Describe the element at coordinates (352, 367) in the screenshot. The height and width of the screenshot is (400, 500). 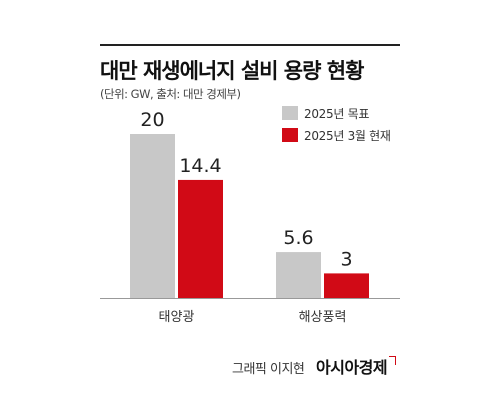
I see `brand-name: 아시아경제` at that location.